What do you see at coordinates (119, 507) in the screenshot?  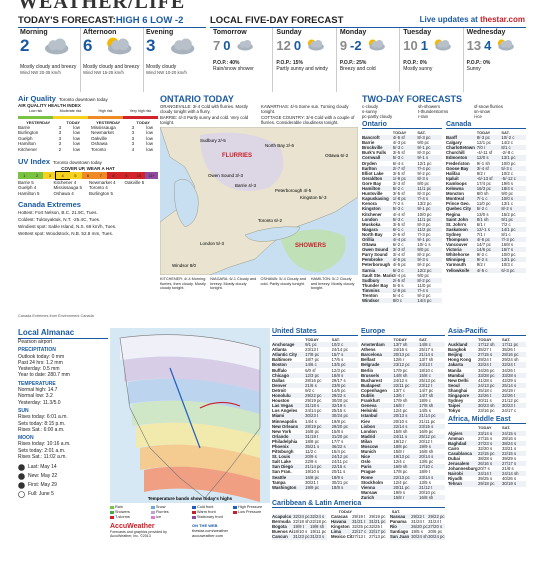 I see `legend-text: Rain` at bounding box center [119, 507].